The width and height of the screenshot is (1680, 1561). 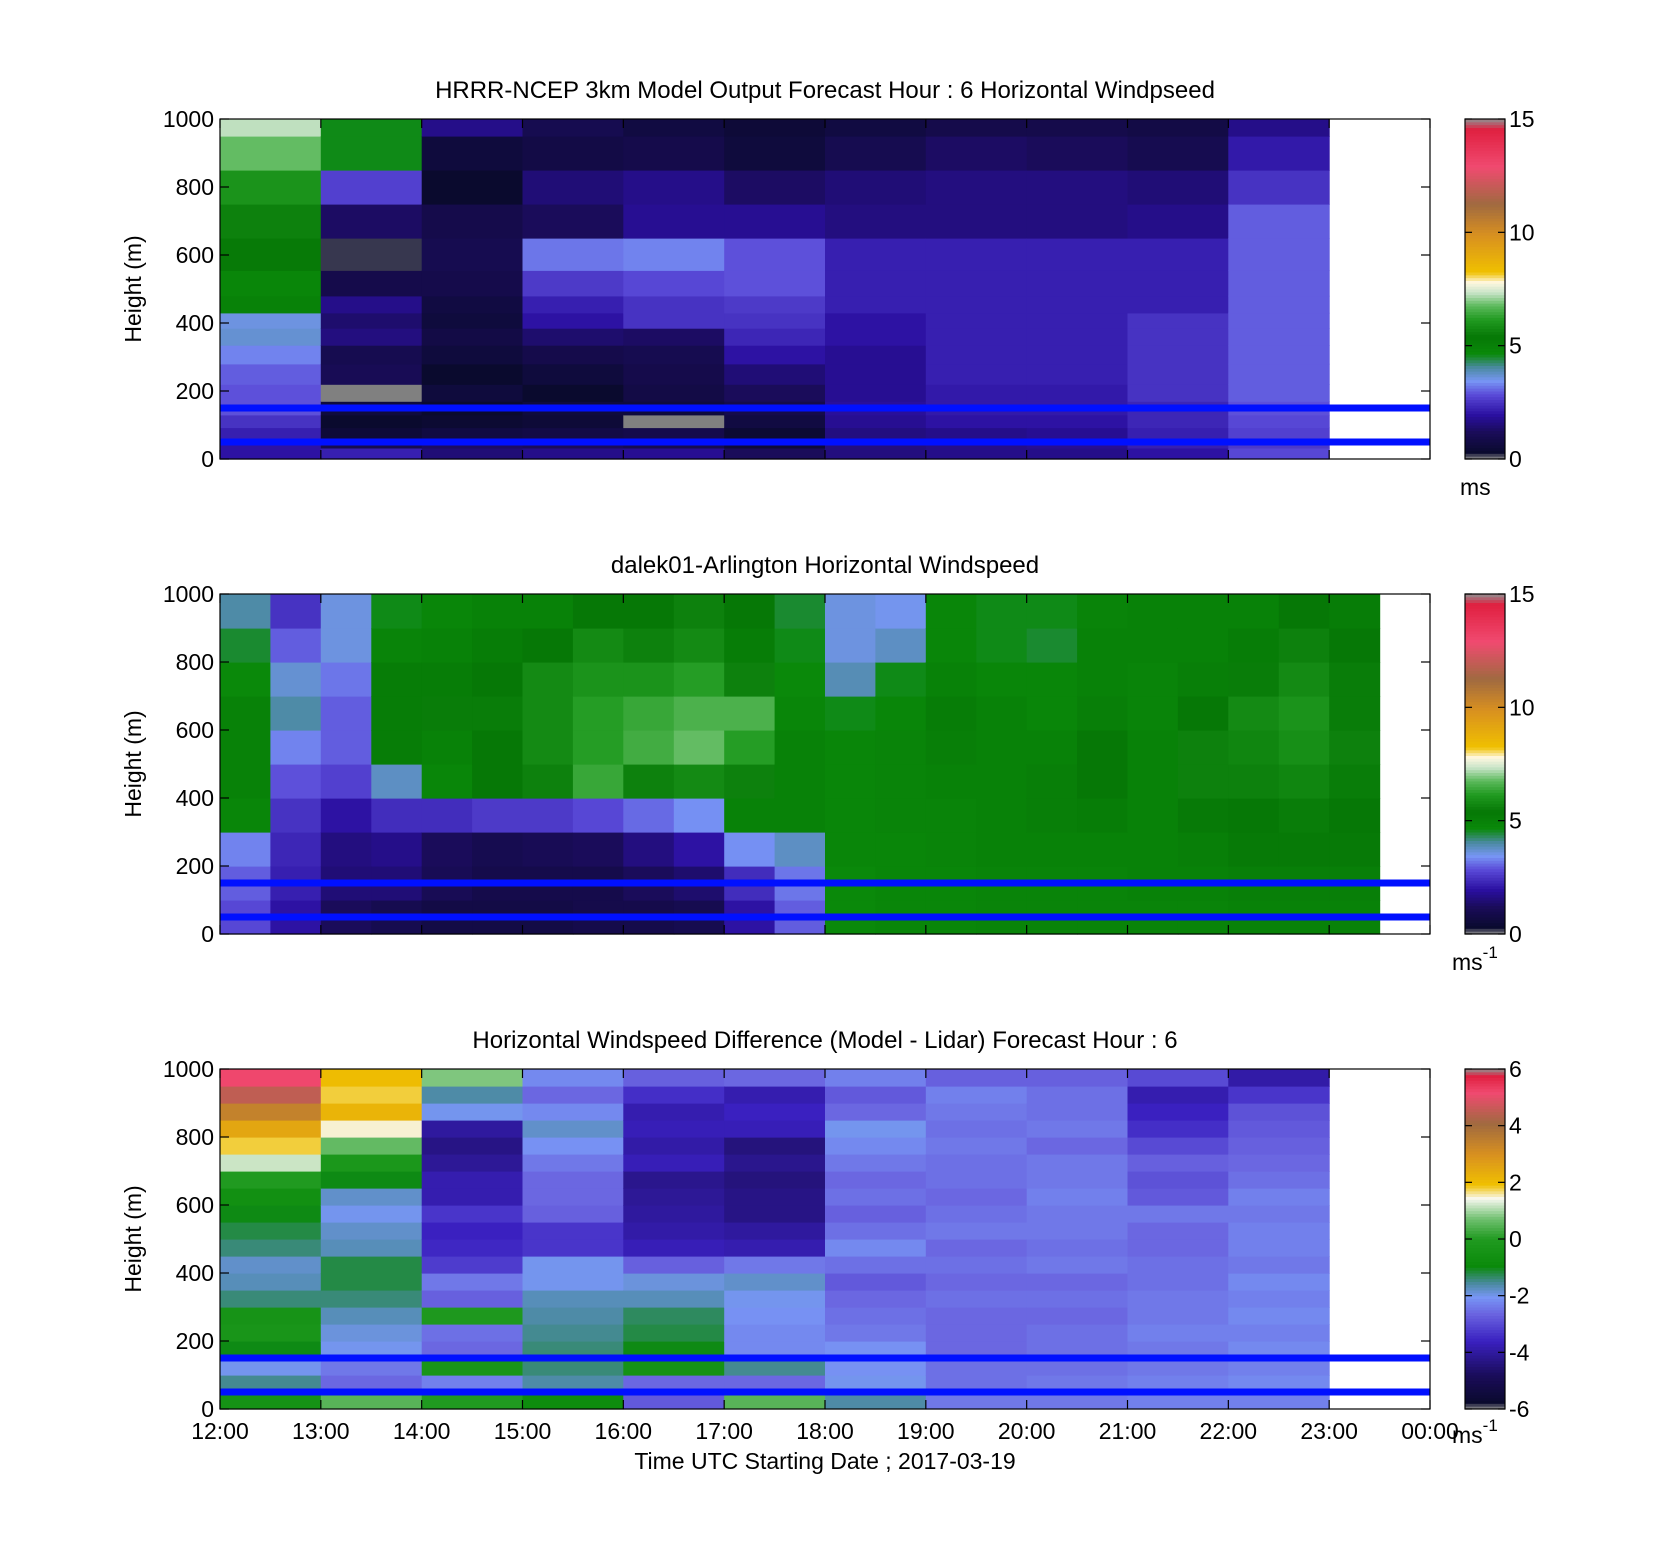 What do you see at coordinates (1128, 1431) in the screenshot?
I see `x-tick-label: 21:00` at bounding box center [1128, 1431].